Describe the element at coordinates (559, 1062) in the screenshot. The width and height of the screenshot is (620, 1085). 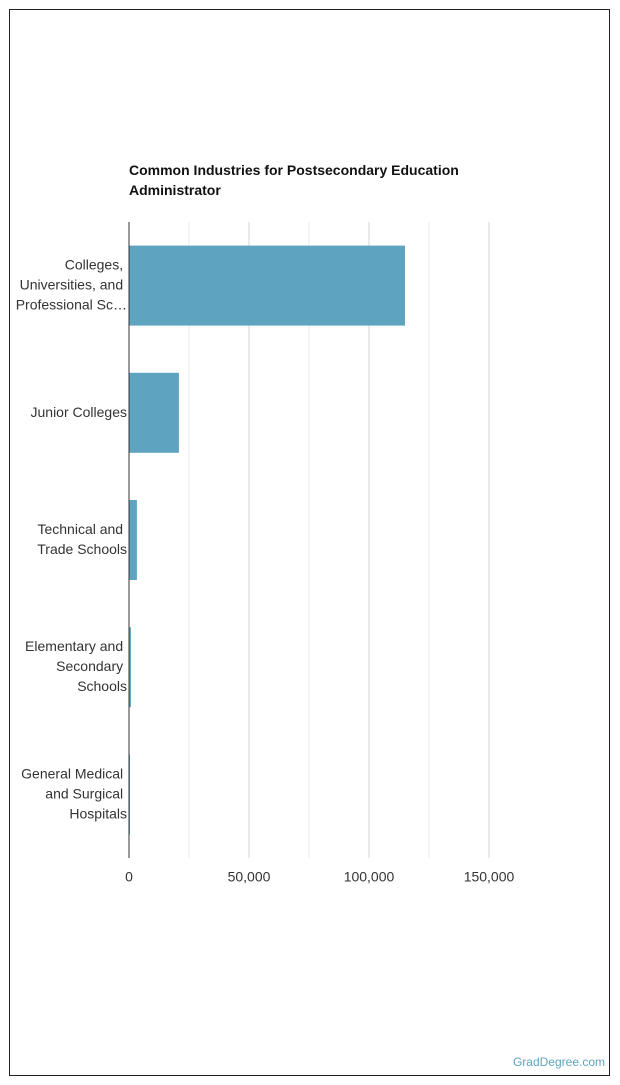
I see `source: GradDegree.com` at that location.